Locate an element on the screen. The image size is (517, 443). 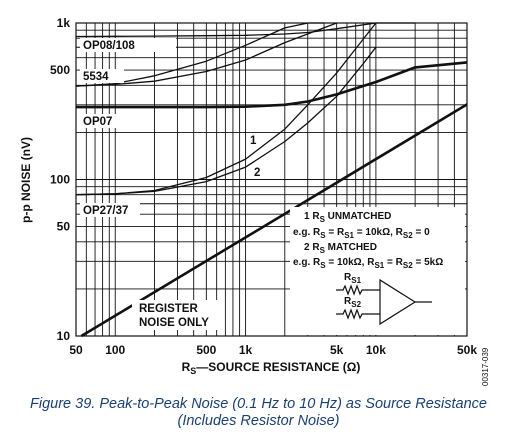
amplifier-schematic: RS1 RS2 is located at coordinates (384, 299).